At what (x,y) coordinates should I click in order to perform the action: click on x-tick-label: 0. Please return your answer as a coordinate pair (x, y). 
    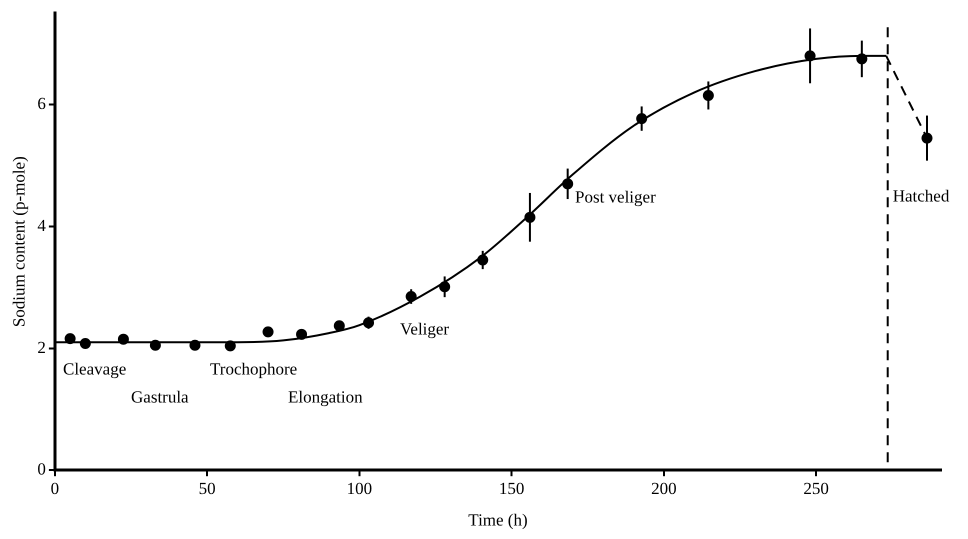
    Looking at the image, I should click on (55, 488).